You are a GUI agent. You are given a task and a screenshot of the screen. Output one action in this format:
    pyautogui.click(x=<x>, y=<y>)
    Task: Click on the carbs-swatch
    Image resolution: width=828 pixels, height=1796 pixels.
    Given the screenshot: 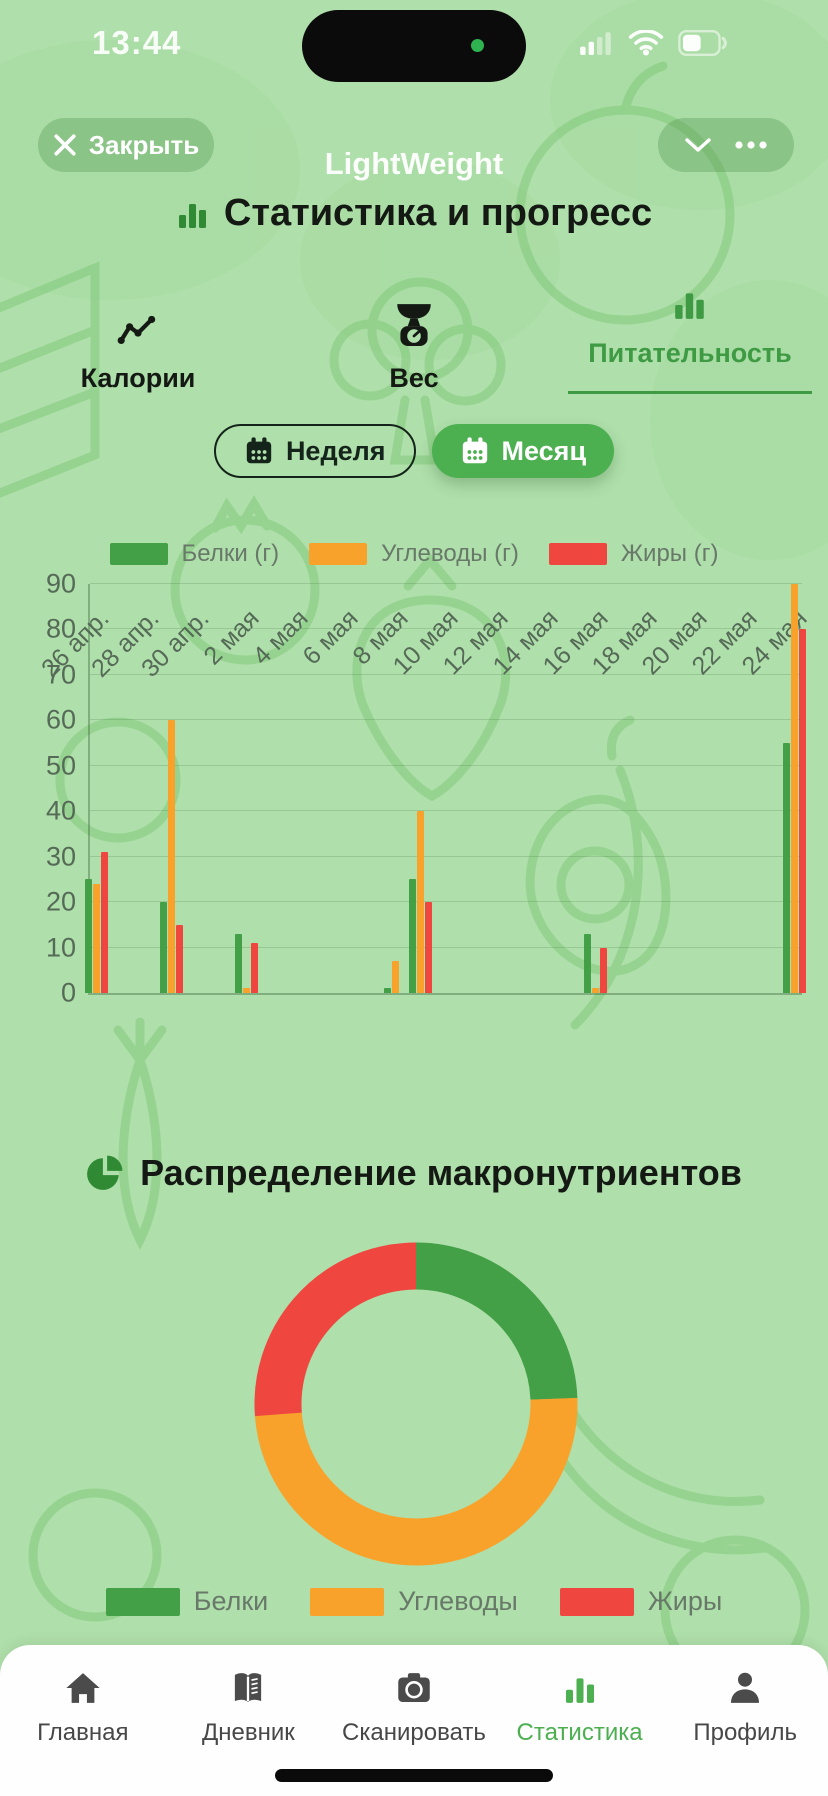 What is the action you would take?
    pyautogui.click(x=338, y=554)
    